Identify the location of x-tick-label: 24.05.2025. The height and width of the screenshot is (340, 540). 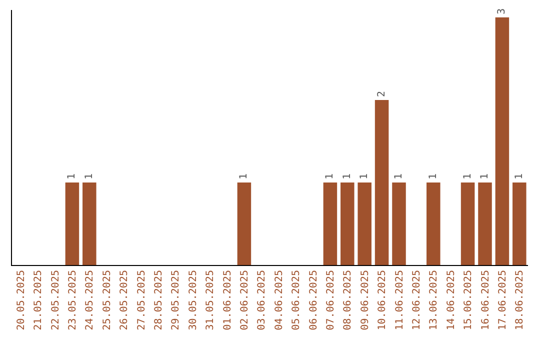
(90, 300).